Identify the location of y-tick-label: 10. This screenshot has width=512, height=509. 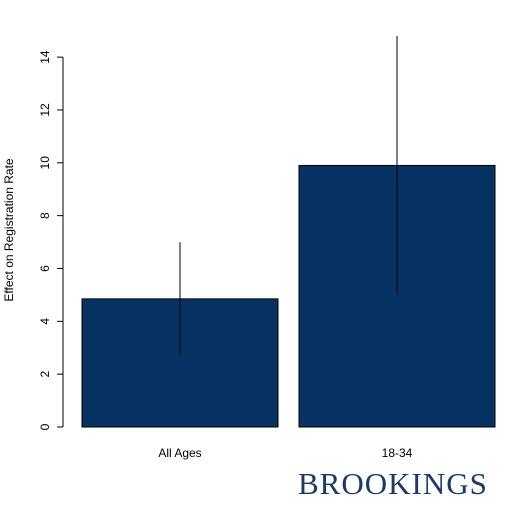
(45, 163).